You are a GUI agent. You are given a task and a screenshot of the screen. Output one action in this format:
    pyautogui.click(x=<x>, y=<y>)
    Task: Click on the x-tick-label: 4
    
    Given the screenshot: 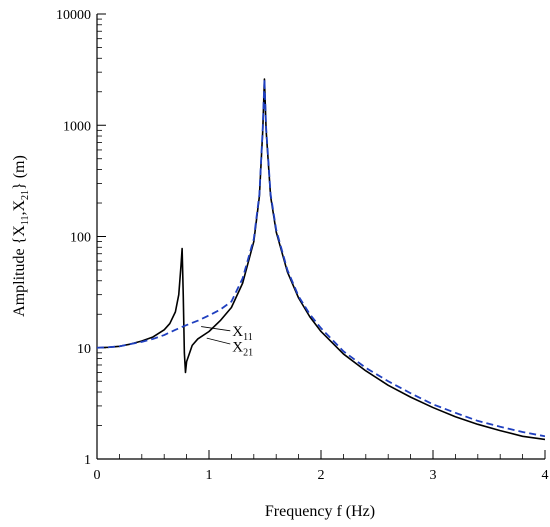 What is the action you would take?
    pyautogui.click(x=545, y=475)
    